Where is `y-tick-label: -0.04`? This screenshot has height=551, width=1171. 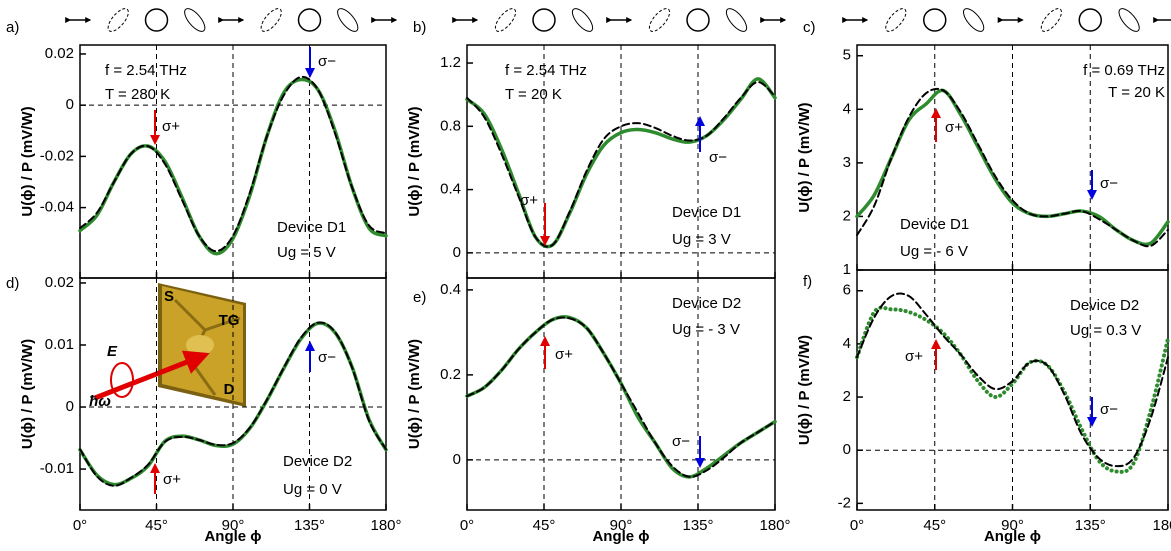
y-tick-label: -0.04 is located at coordinates (57, 207).